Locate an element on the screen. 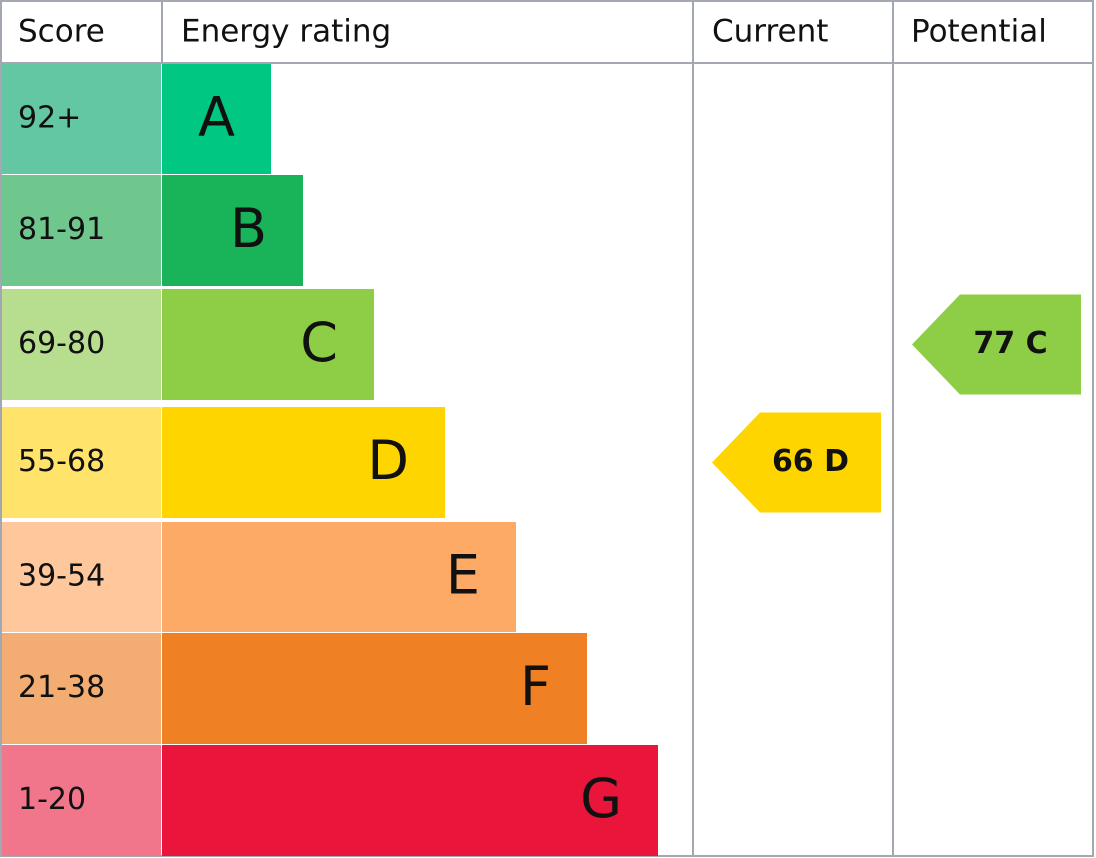  header-rating: Energy rating is located at coordinates (286, 32).